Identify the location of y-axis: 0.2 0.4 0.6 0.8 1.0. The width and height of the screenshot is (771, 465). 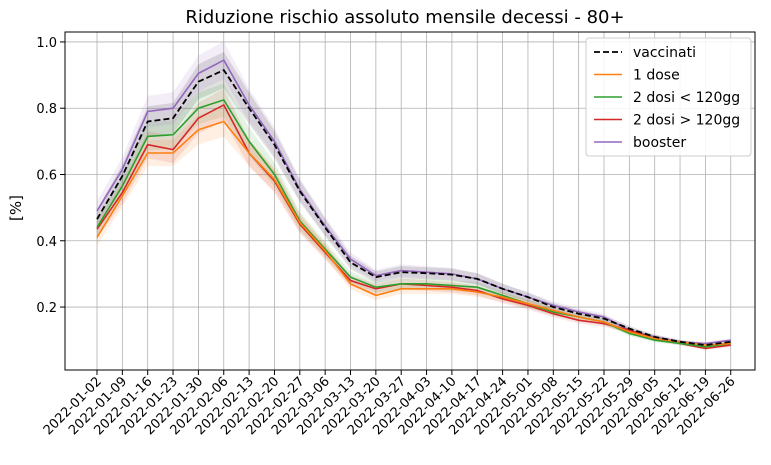
(50, 176).